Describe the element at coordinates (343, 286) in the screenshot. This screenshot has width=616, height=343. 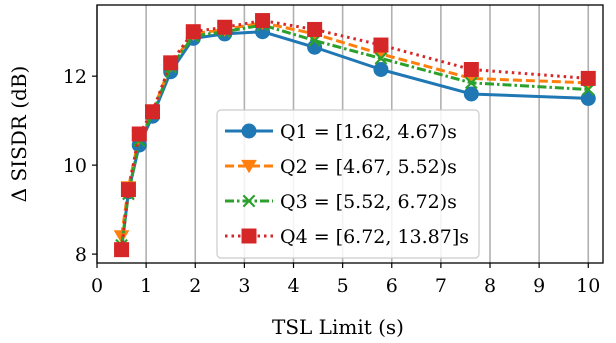
I see `x-tick-label: 5` at that location.